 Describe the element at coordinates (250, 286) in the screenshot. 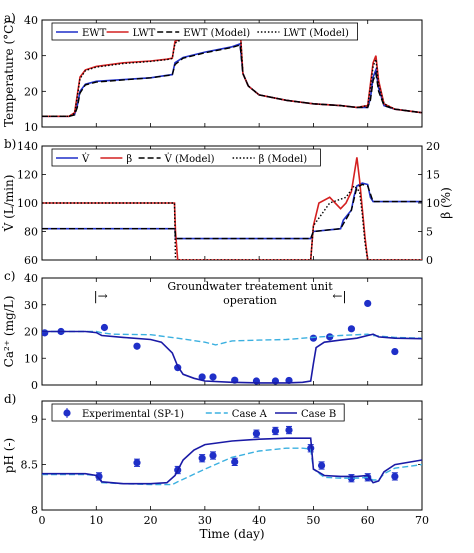

I see `annotation: Groundwater treatement unit` at that location.